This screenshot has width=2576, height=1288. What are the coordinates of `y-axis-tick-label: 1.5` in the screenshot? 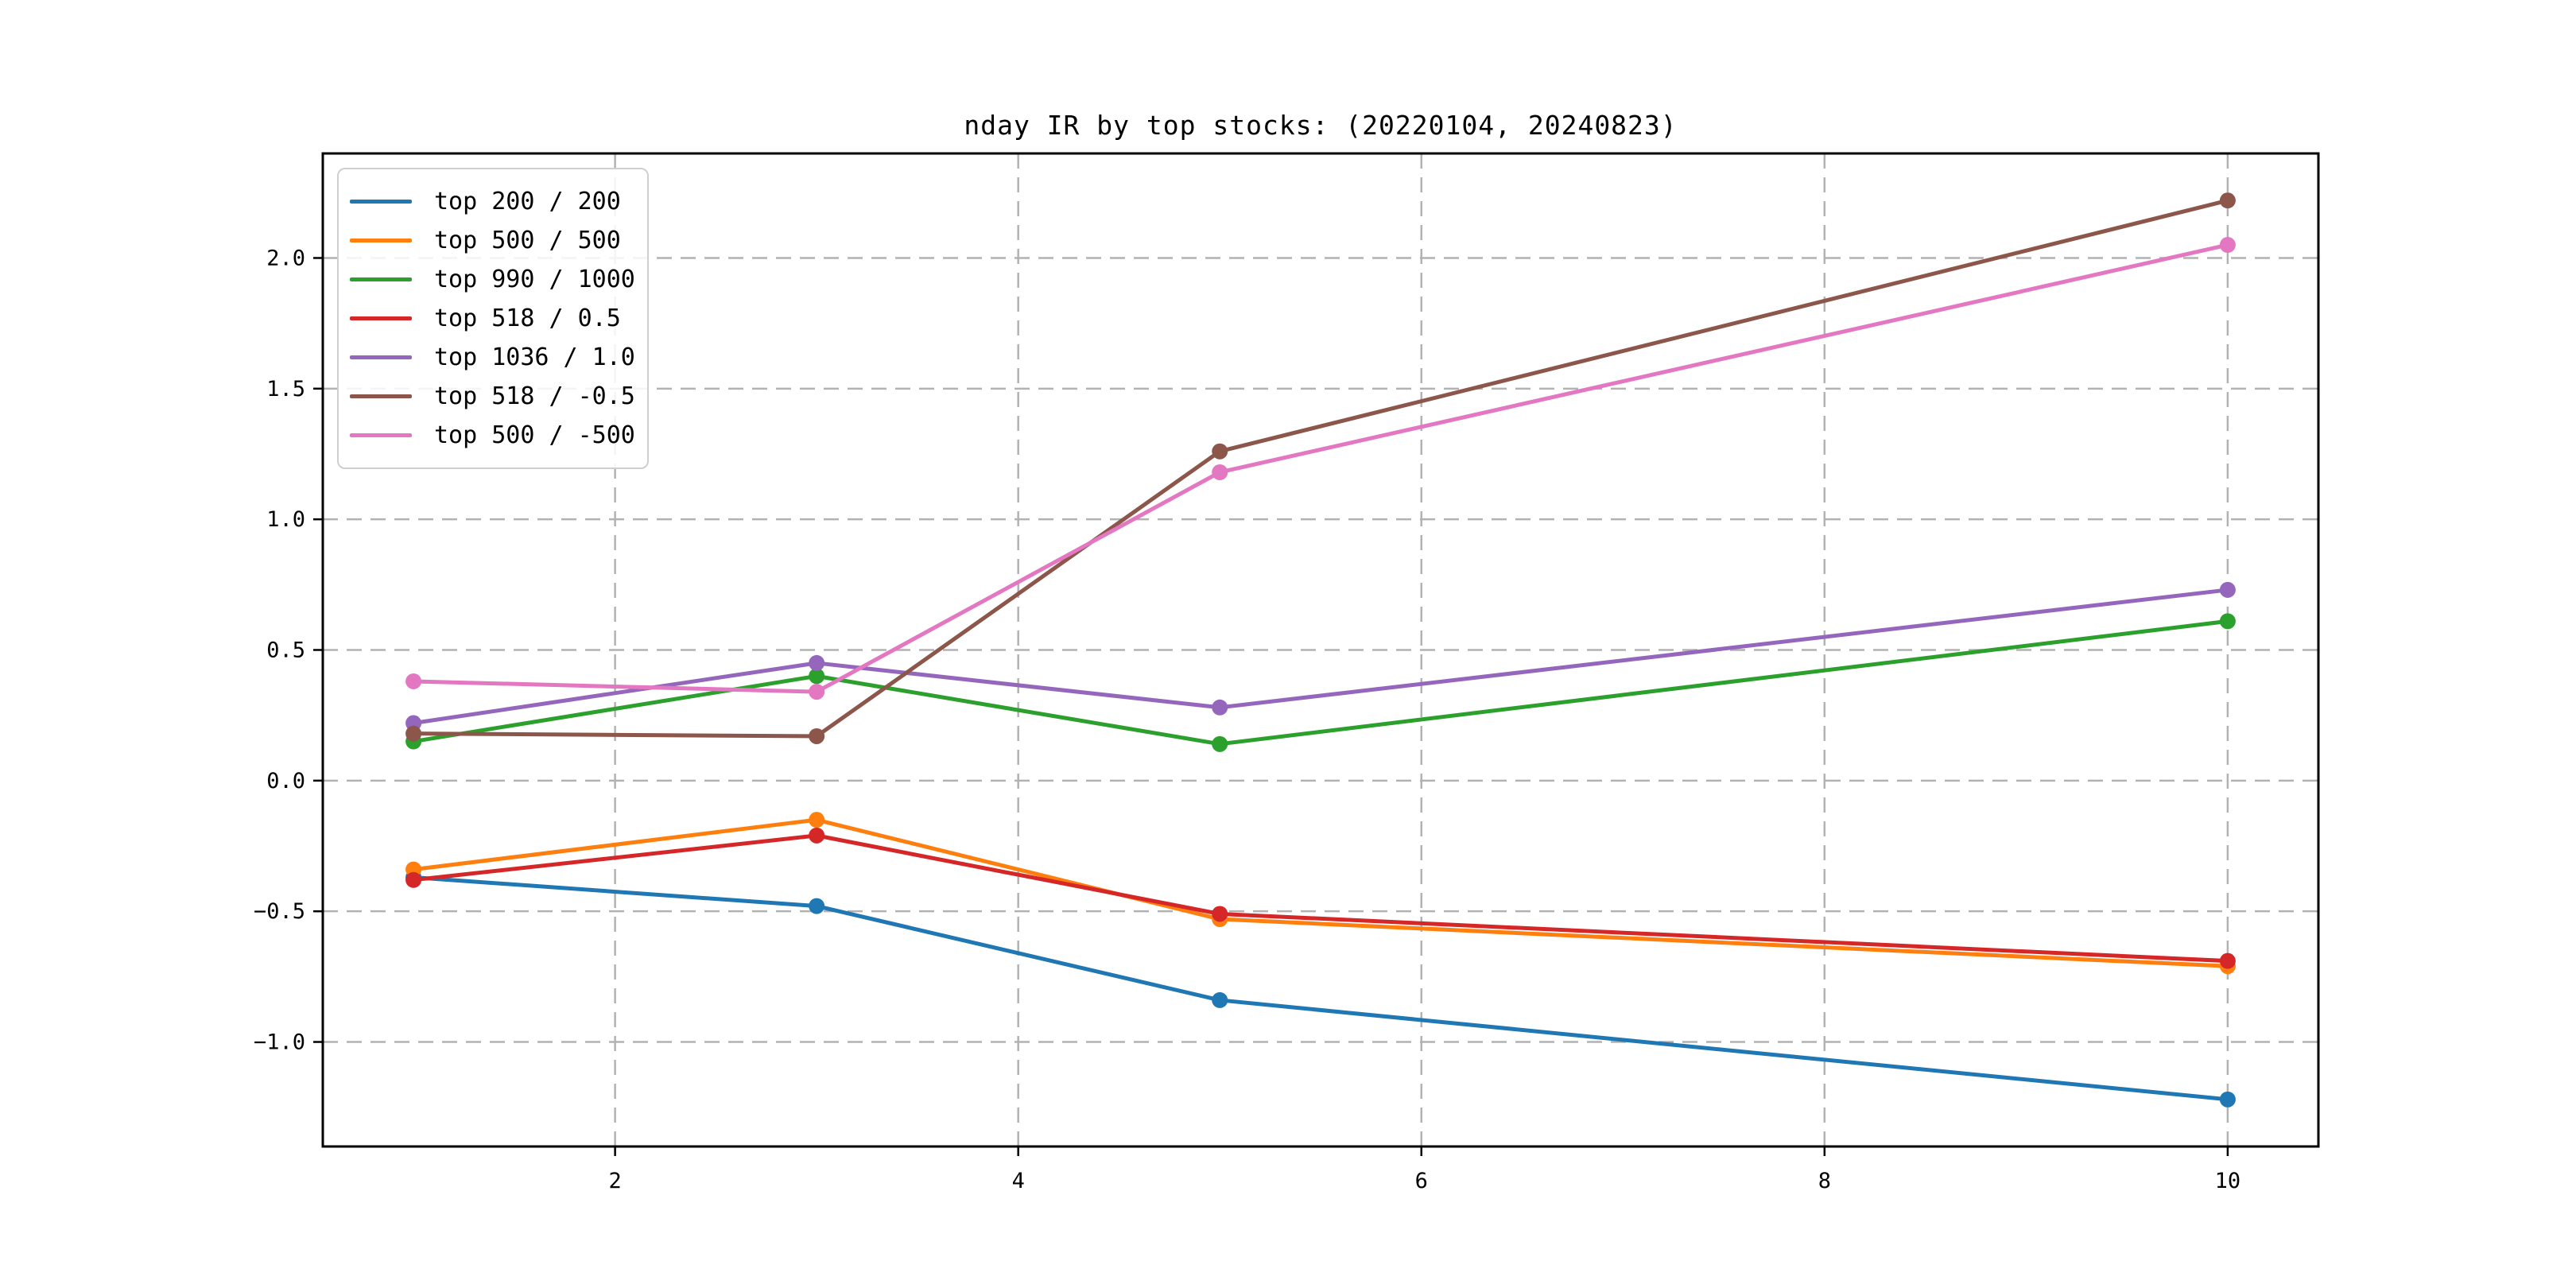 It's located at (285, 390).